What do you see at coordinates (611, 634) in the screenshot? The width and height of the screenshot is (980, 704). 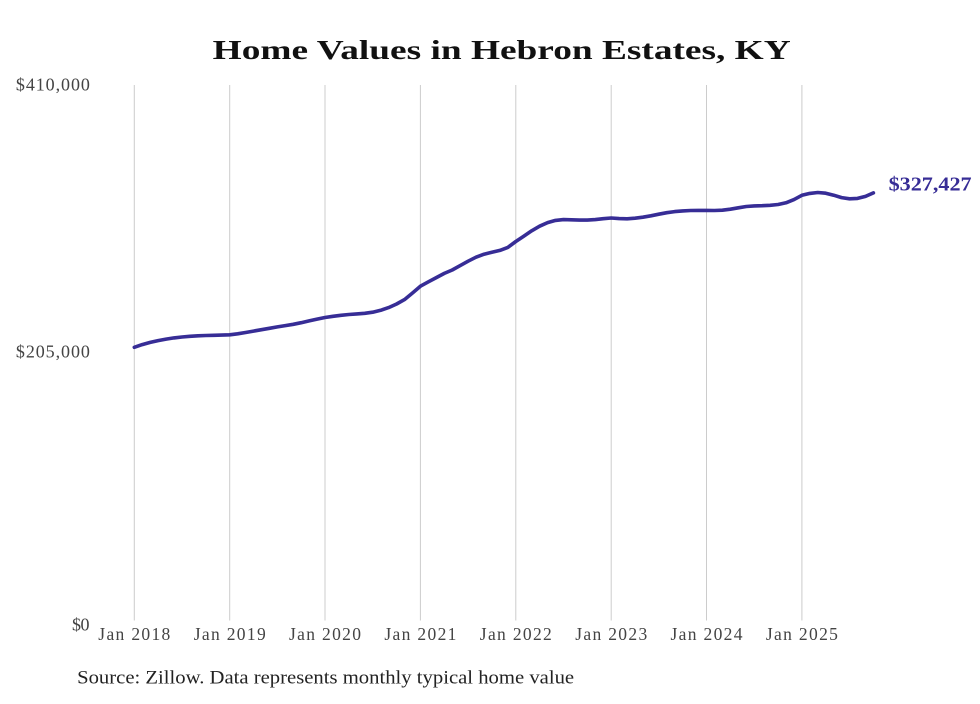 I see `svg-text: Jan 2023` at bounding box center [611, 634].